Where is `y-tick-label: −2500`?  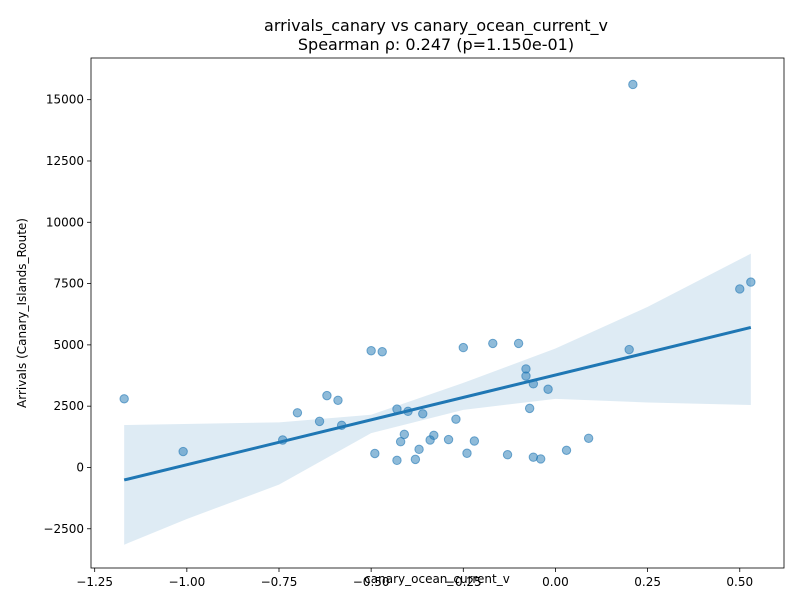 y-tick-label: −2500 is located at coordinates (63, 529).